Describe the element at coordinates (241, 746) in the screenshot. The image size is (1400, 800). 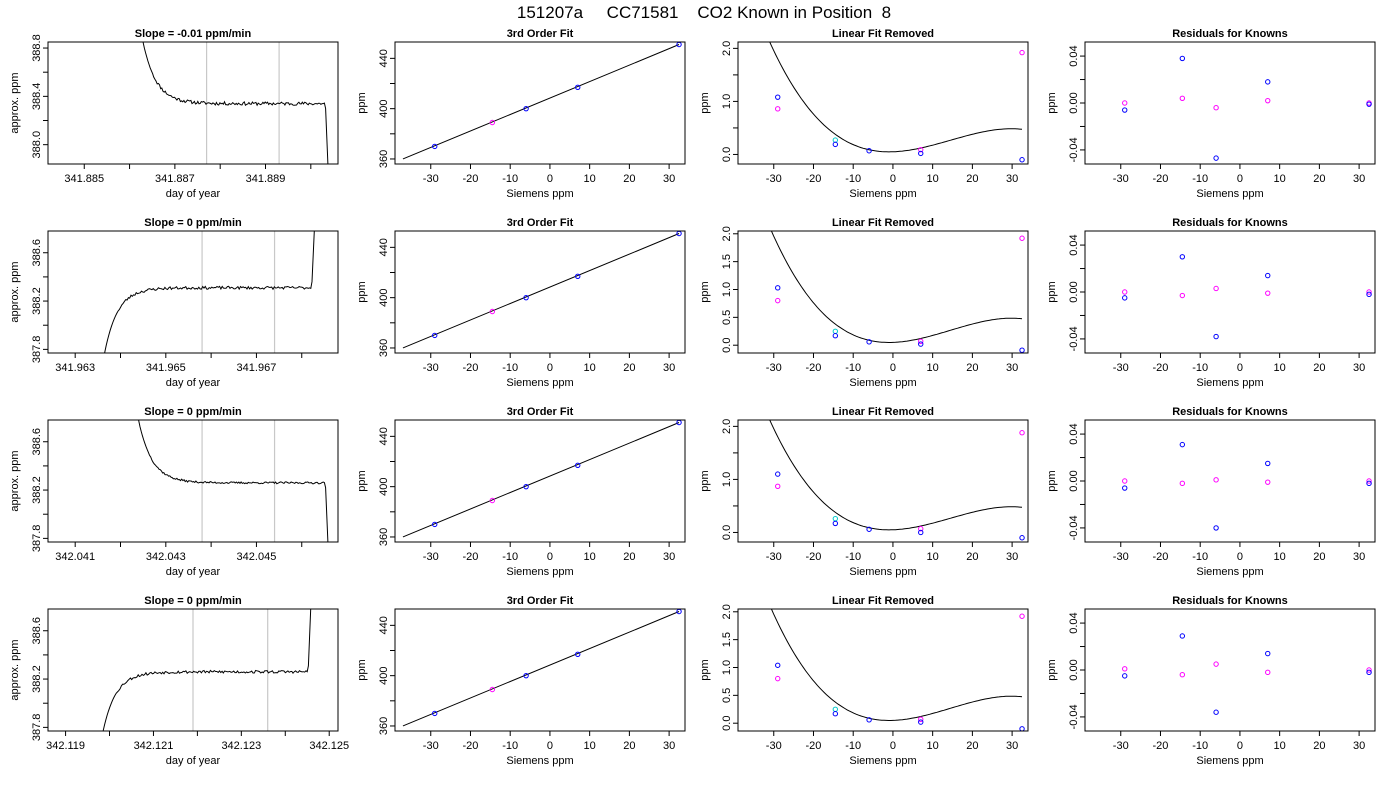
I see `x-tick-label: 342.123` at that location.